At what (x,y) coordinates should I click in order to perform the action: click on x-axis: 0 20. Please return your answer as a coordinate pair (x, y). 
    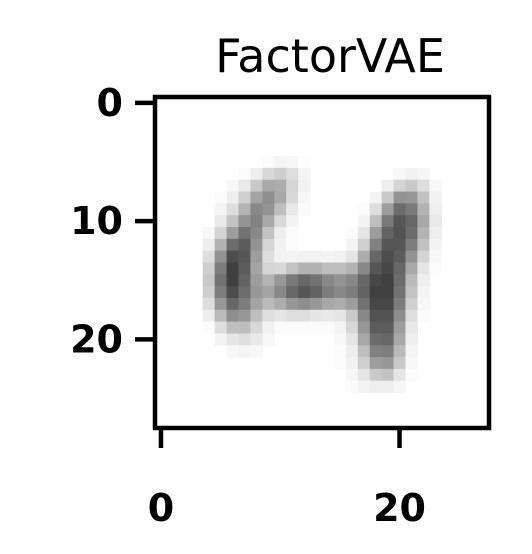
    Looking at the image, I should click on (287, 479).